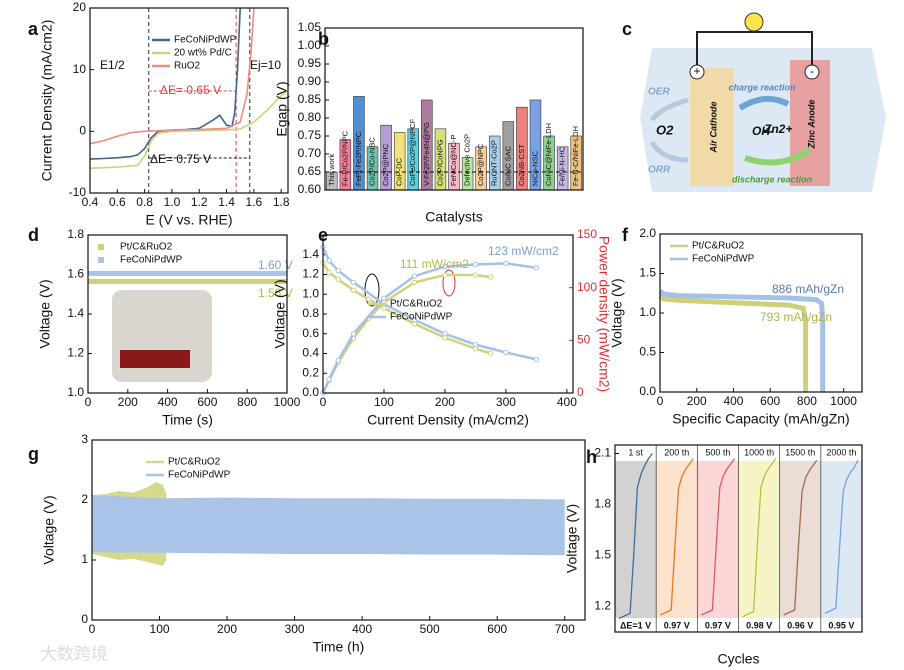 This screenshot has height=670, width=904. I want to click on voltage-band, so click(328, 525).